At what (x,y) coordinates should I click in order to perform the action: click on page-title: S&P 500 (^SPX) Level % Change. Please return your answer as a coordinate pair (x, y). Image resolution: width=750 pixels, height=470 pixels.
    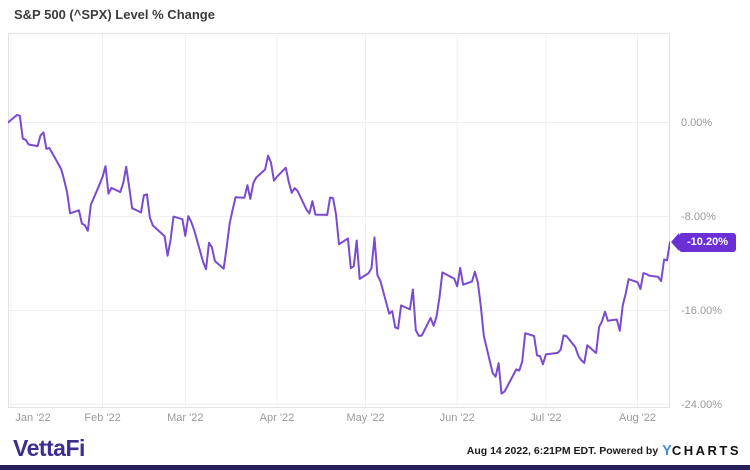
    Looking at the image, I should click on (114, 14).